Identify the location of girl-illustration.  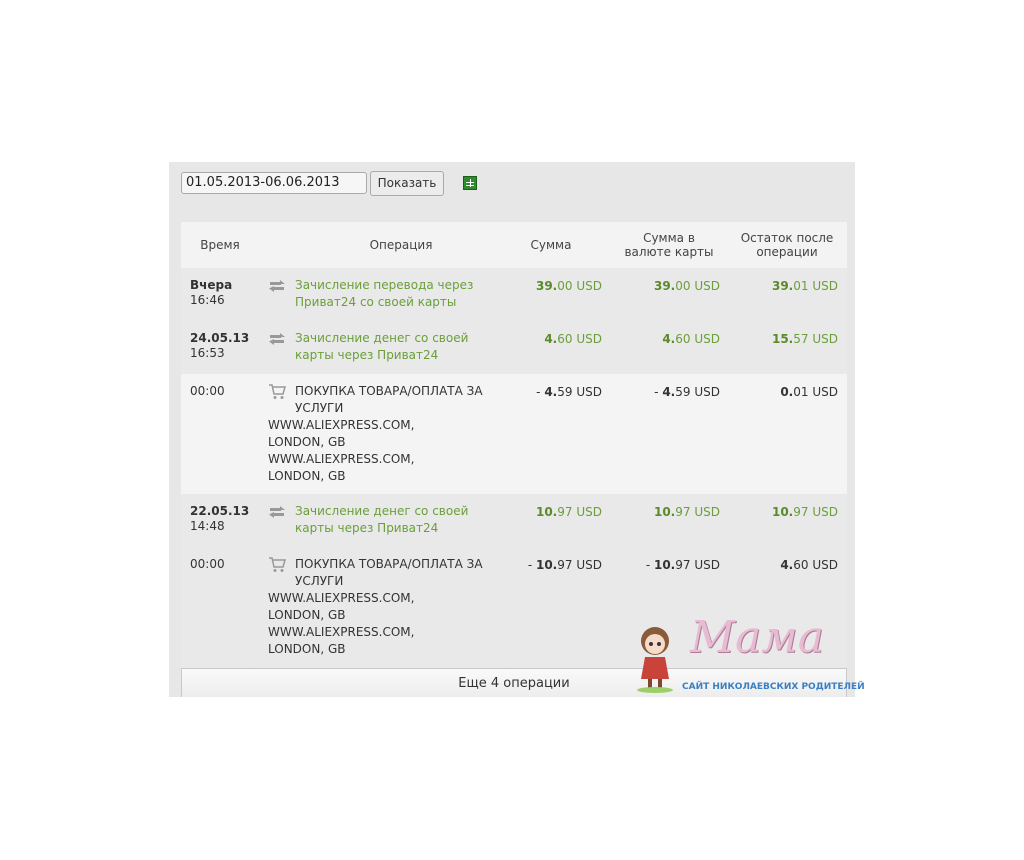
(655, 660).